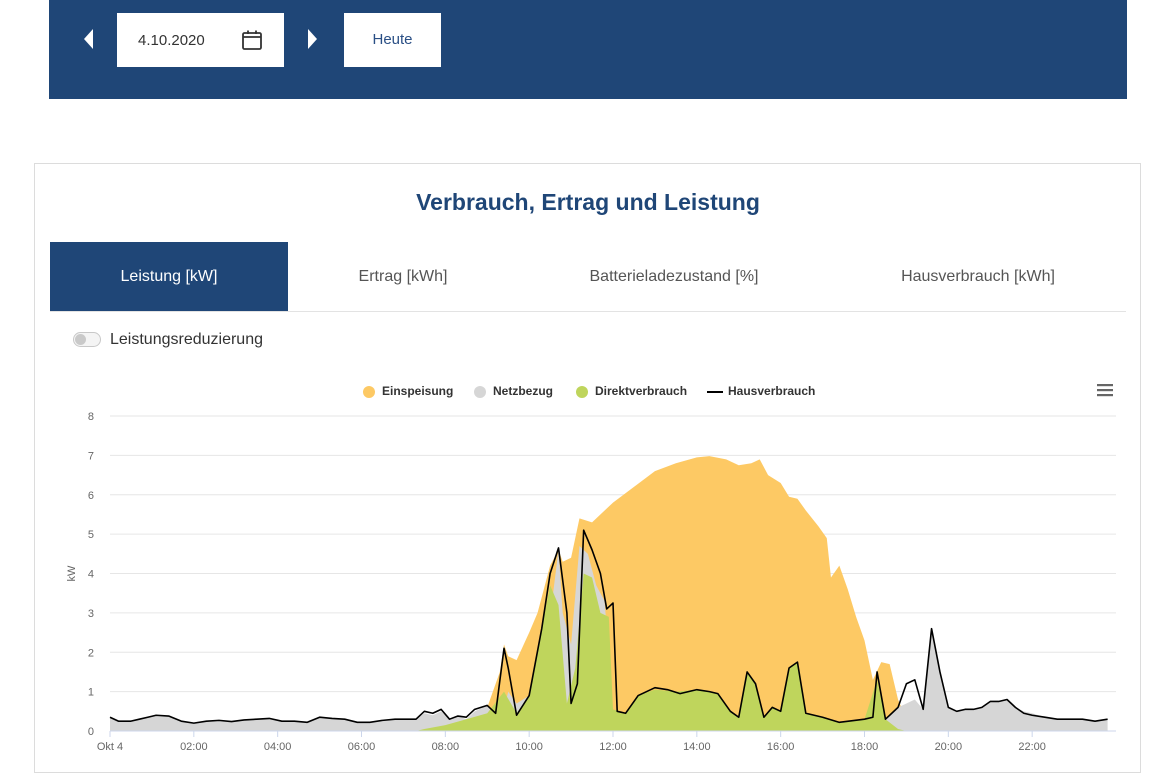 The image size is (1162, 773). I want to click on y-tick-label: 0, so click(91, 732).